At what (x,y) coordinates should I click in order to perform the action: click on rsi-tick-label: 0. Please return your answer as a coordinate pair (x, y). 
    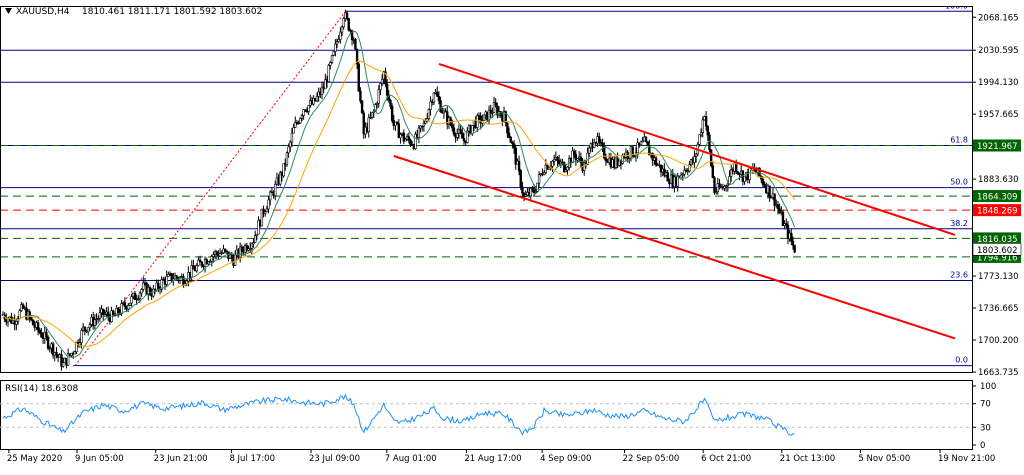
    Looking at the image, I should click on (982, 446).